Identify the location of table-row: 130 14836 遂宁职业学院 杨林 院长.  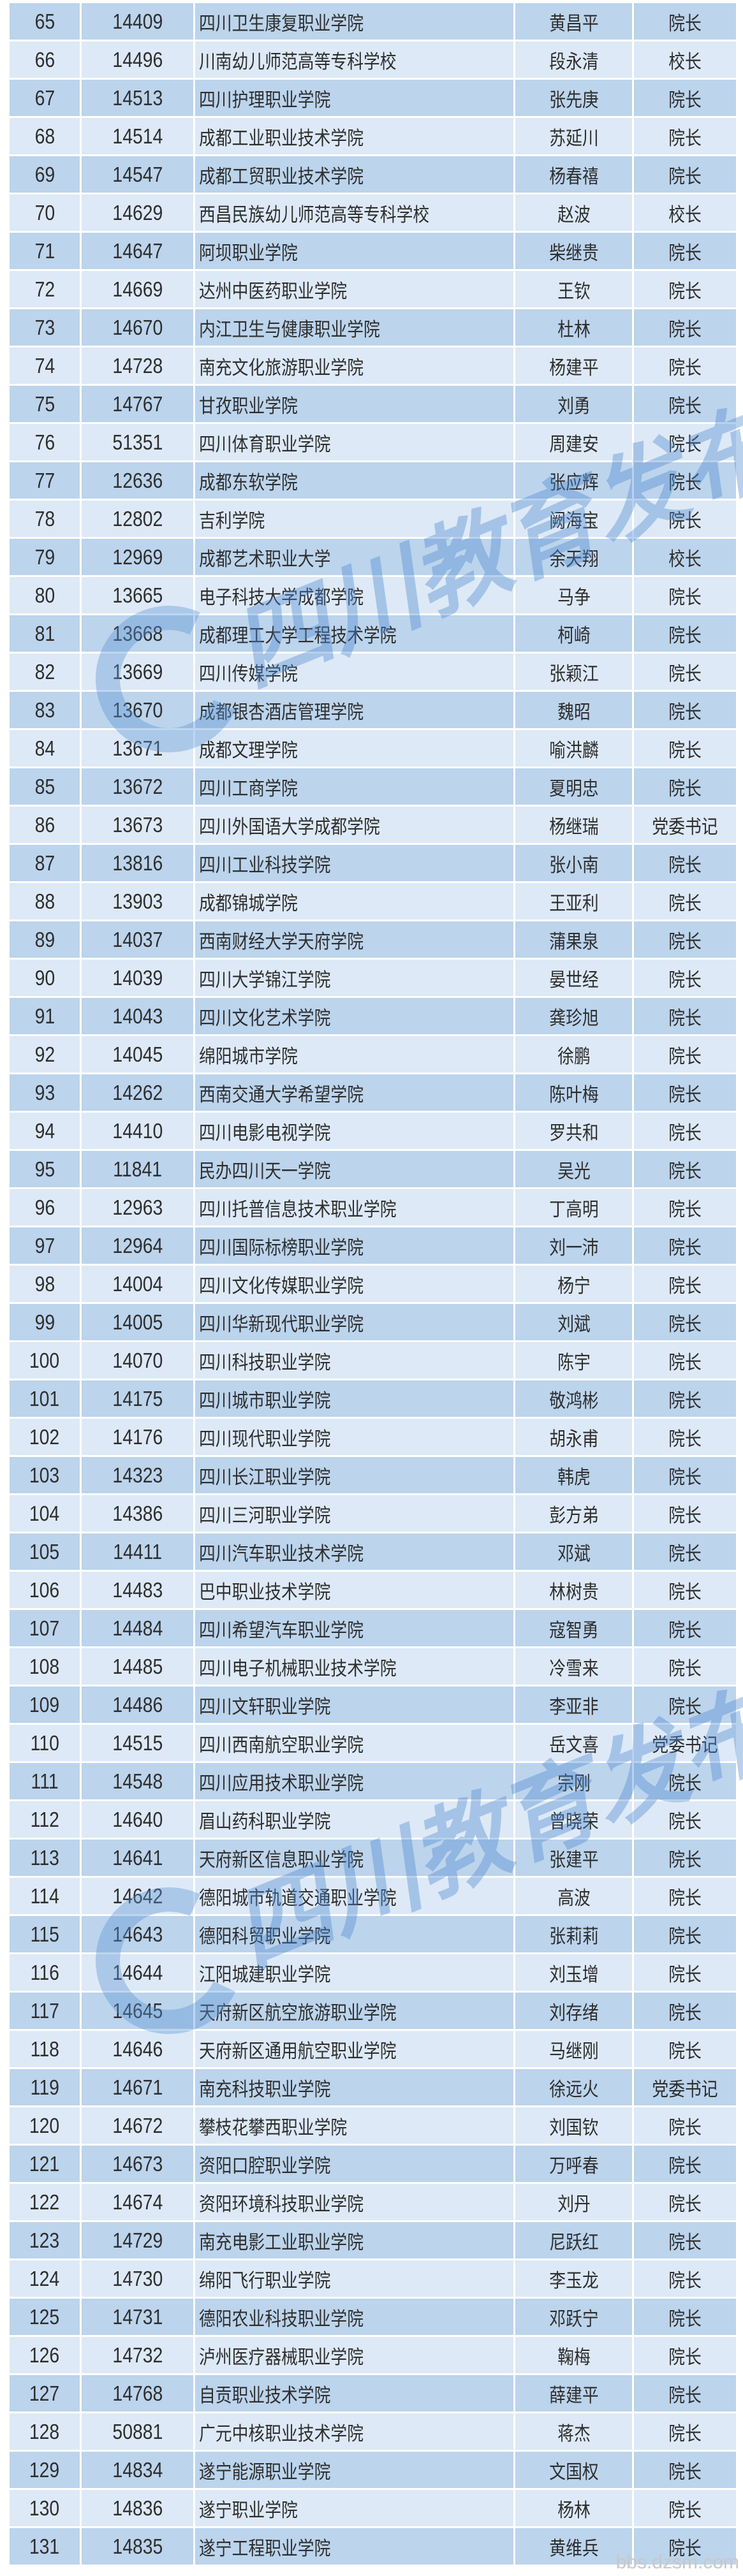
(373, 2508).